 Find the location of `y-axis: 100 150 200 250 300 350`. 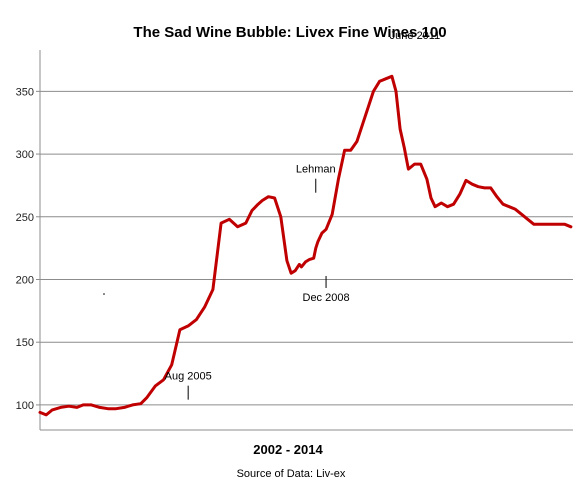

y-axis: 100 150 200 250 300 350 is located at coordinates (28, 240).